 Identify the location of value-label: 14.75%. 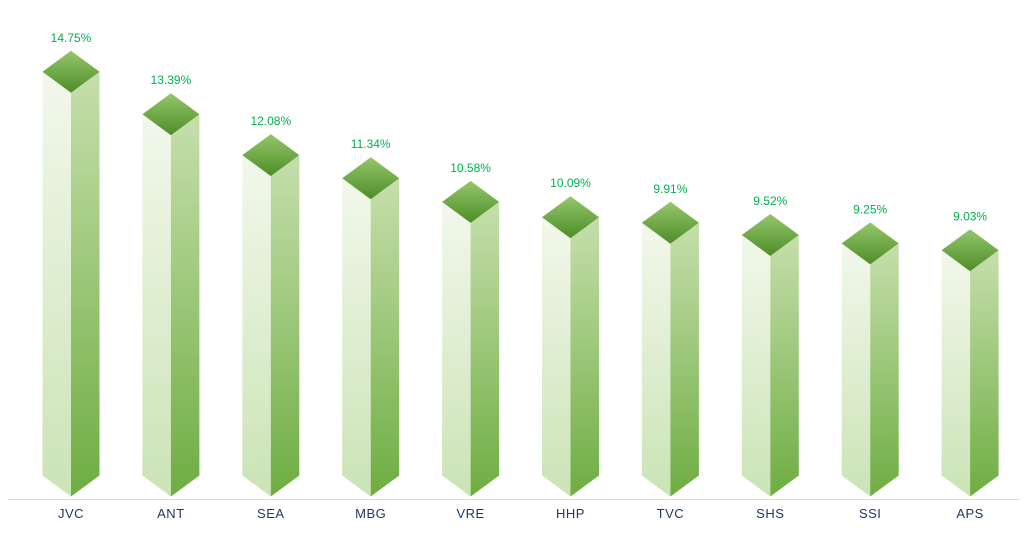
(71, 38).